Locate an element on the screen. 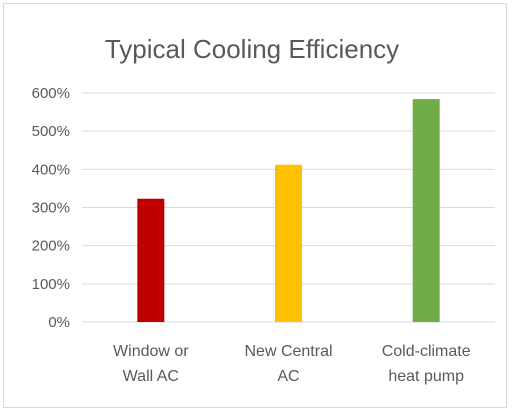  y-tick-label: 500% is located at coordinates (51, 131).